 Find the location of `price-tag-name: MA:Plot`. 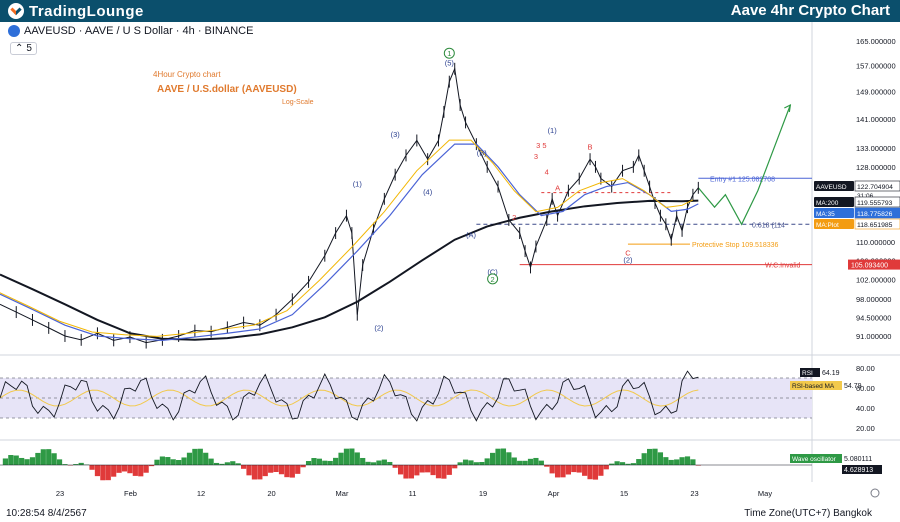

price-tag-name: MA:Plot is located at coordinates (827, 225).